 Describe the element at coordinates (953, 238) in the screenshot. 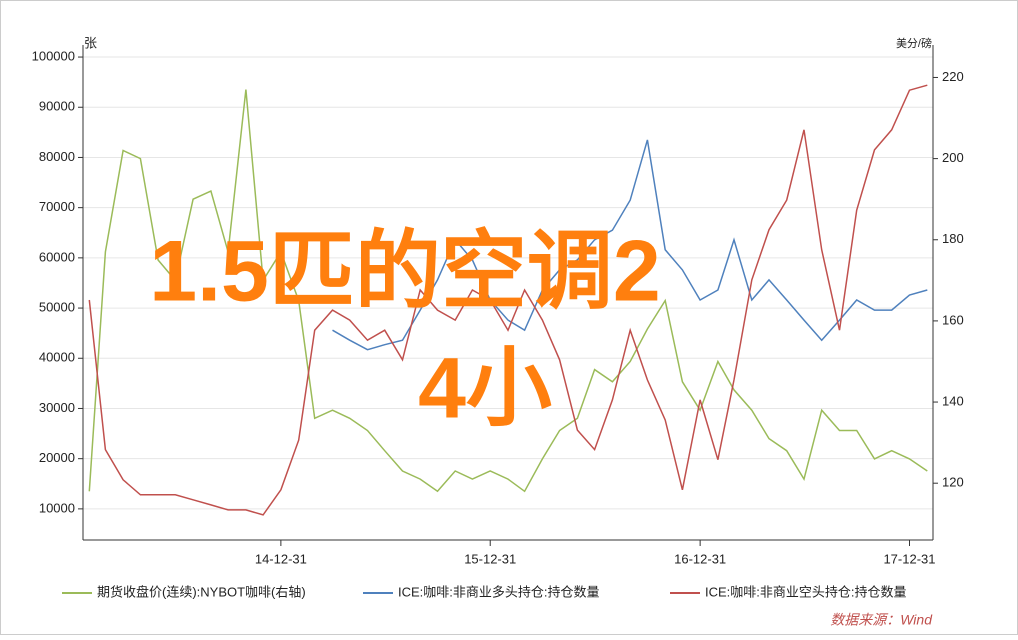

I see `y2-tick-label: 180` at that location.